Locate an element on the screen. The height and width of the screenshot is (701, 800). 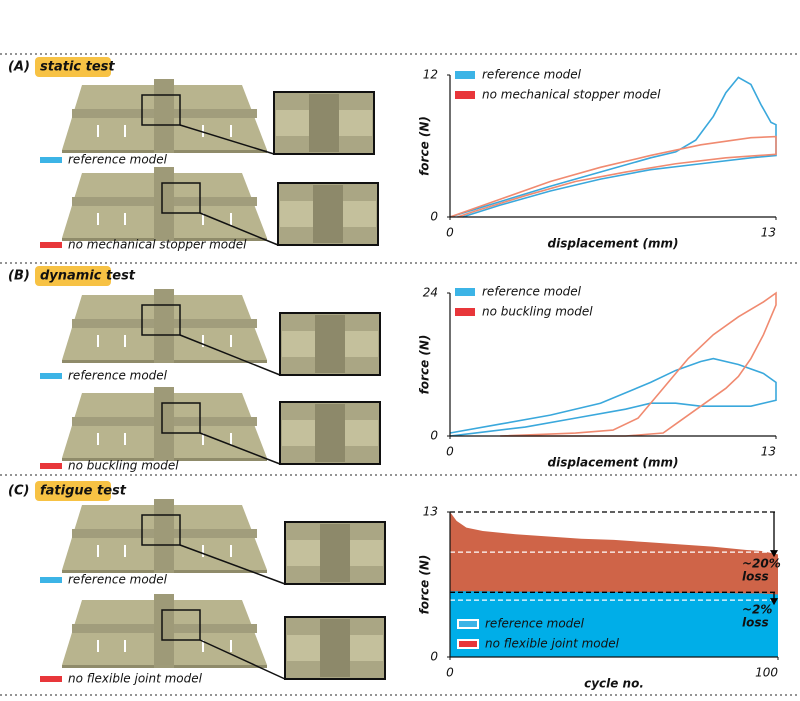
panel-label: (B) is located at coordinates (19, 276).